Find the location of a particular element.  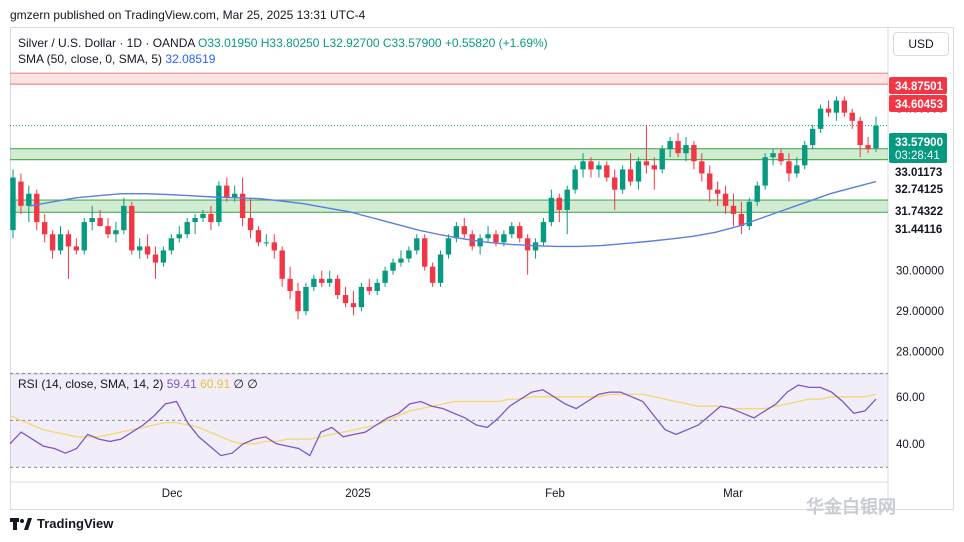

currency-button: USD is located at coordinates (921, 44).